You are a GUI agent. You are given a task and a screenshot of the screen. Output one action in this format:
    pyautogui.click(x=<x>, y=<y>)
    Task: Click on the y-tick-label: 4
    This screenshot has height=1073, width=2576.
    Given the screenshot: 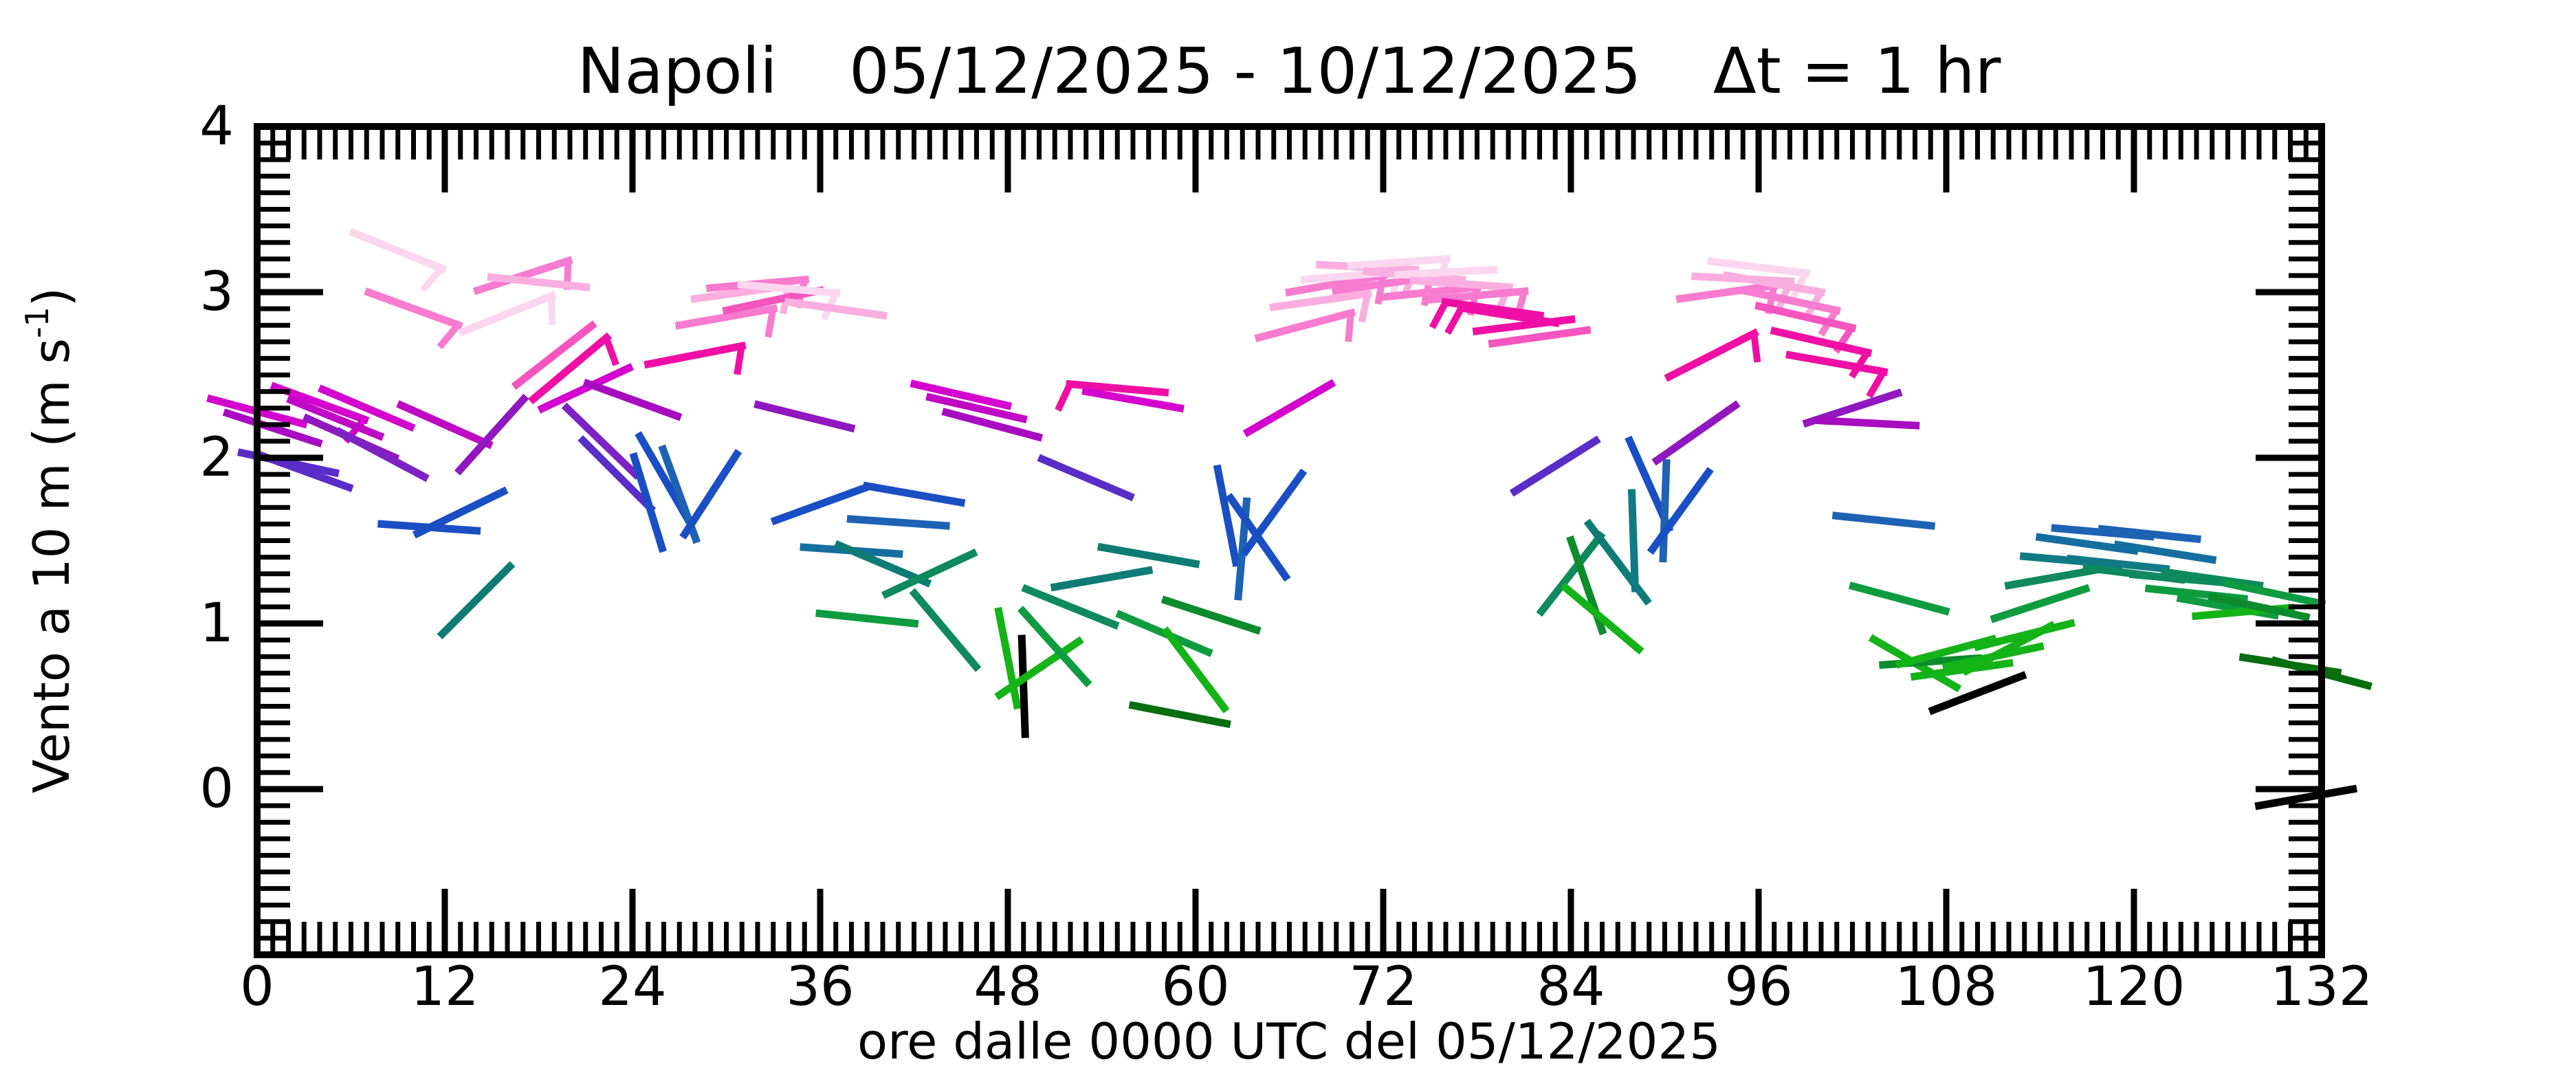 What is the action you would take?
    pyautogui.click(x=216, y=126)
    